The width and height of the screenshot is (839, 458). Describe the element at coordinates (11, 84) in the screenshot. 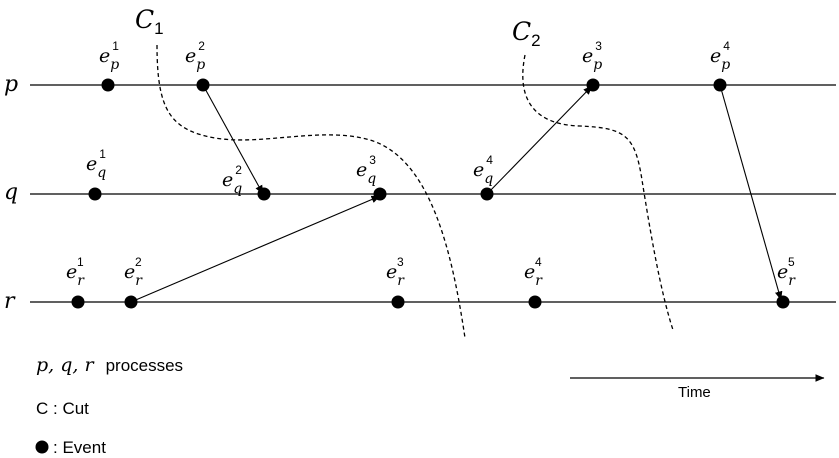

I see `process-label-p: p` at that location.